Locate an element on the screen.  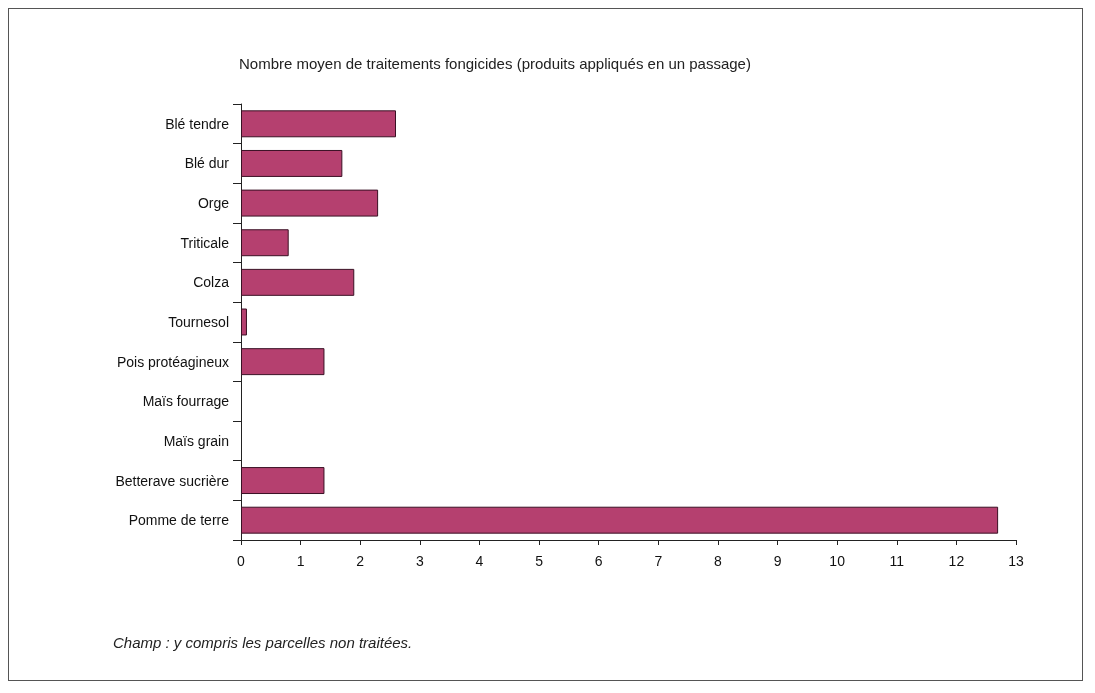
y-tick-label: Blé dur is located at coordinates (207, 163).